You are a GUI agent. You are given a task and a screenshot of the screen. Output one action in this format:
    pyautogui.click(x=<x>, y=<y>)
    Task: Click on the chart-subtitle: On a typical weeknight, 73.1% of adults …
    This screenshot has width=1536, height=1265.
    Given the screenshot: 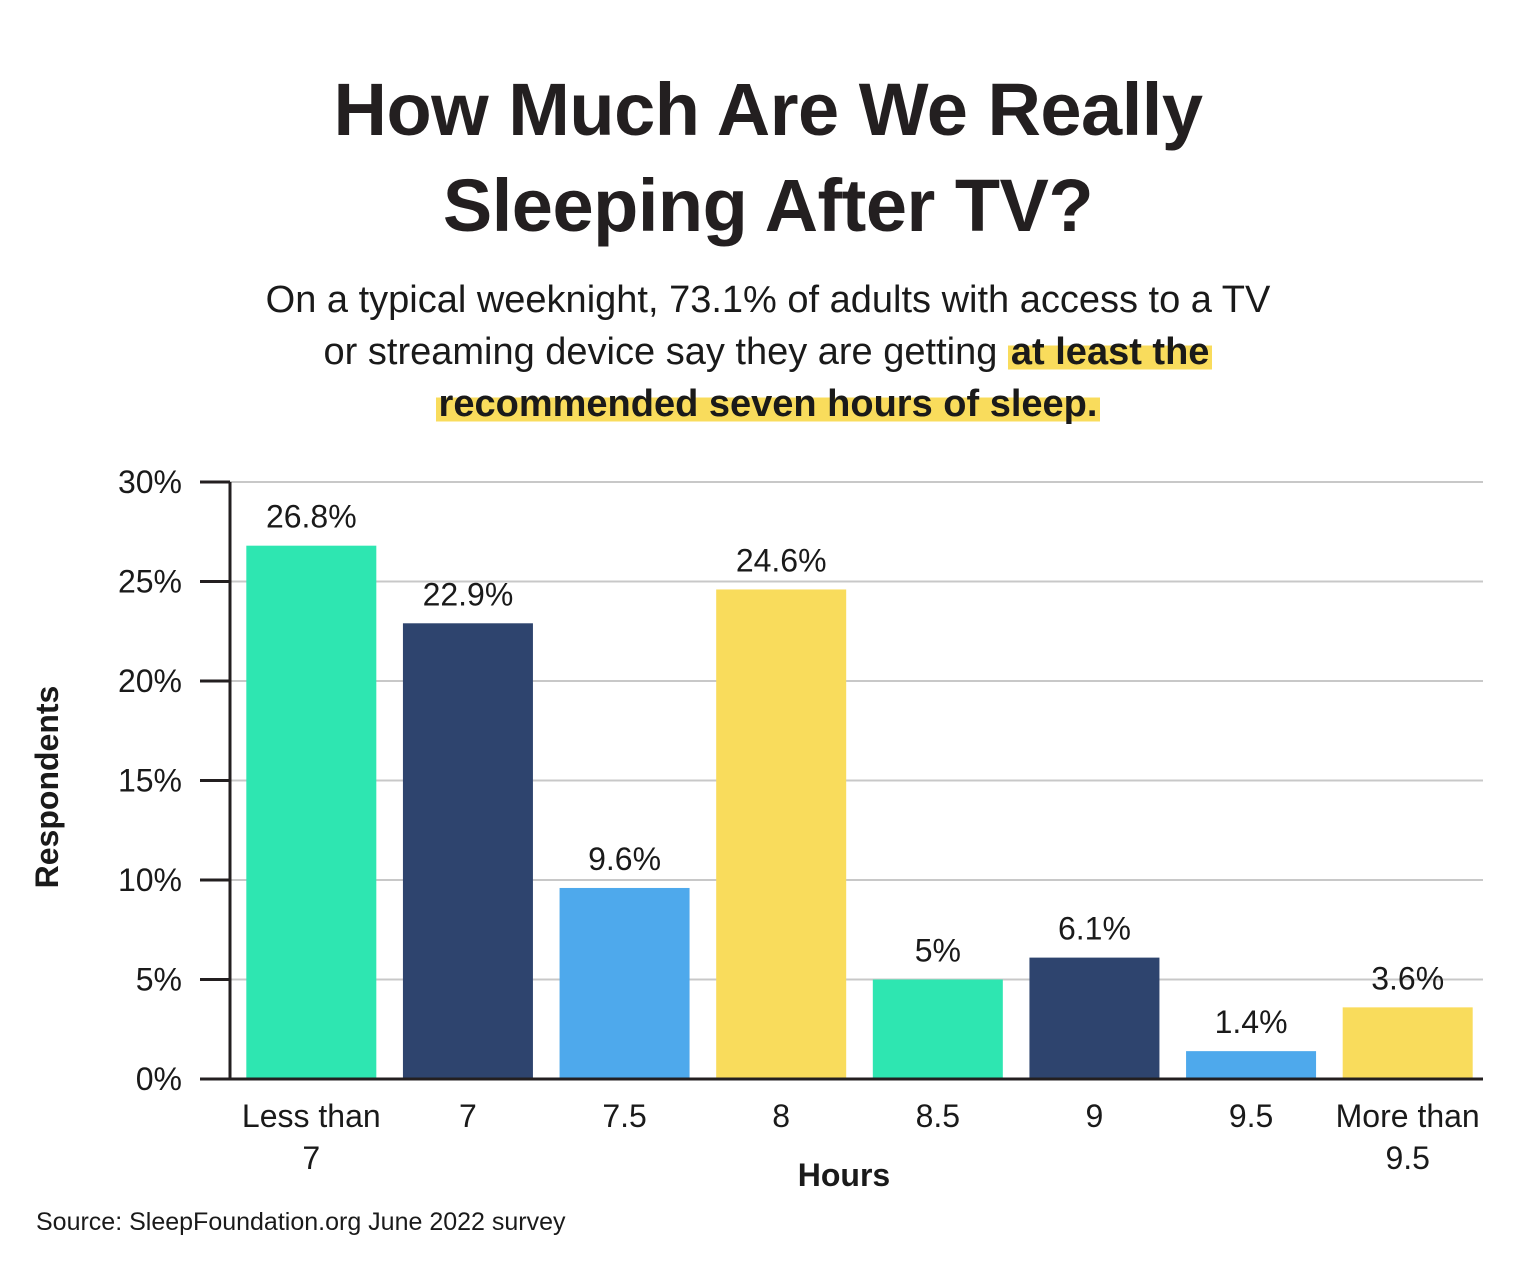 What is the action you would take?
    pyautogui.click(x=768, y=352)
    